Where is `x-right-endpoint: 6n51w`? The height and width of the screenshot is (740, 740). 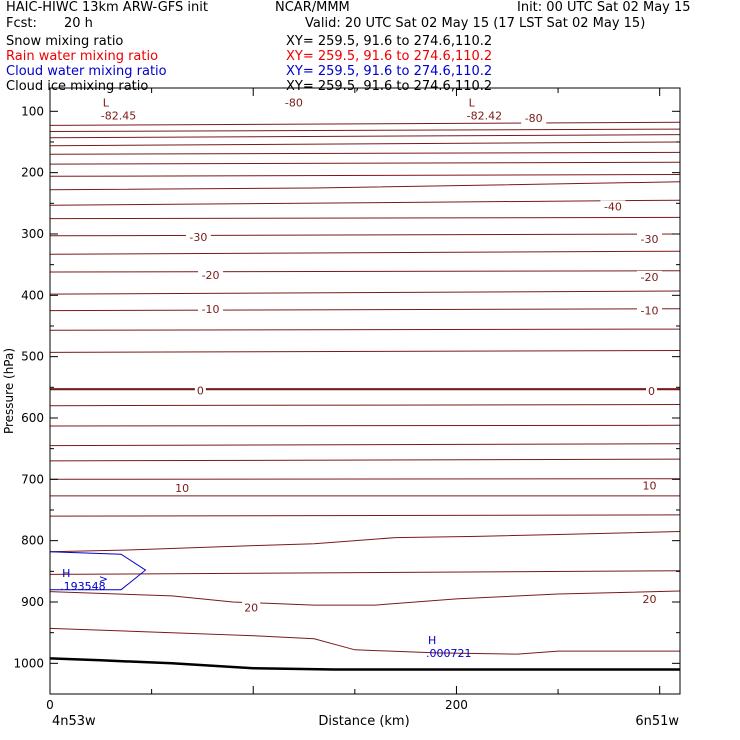 x-right-endpoint: 6n51w is located at coordinates (657, 721).